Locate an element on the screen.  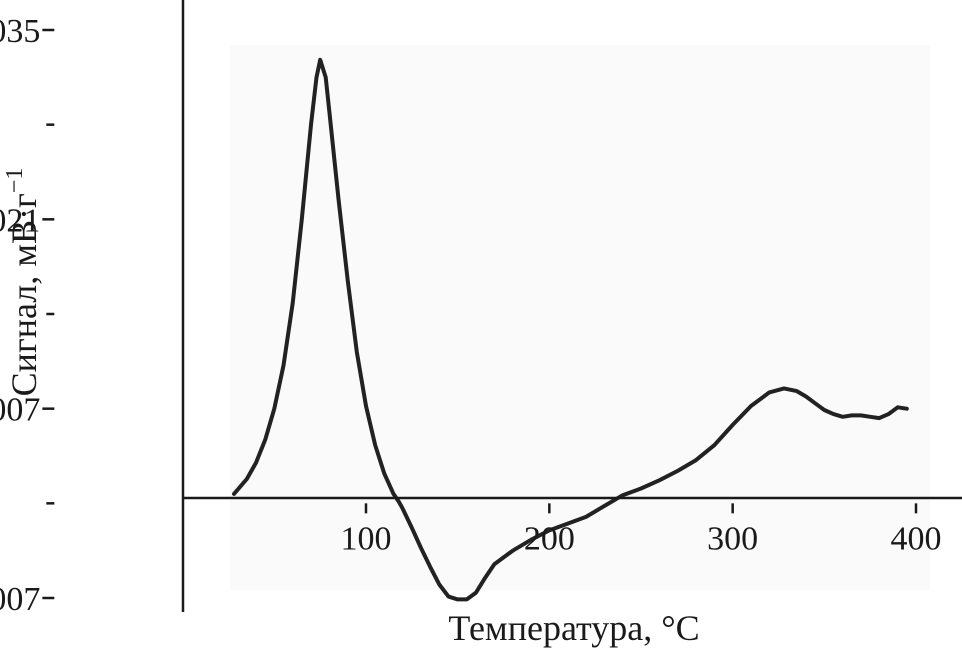
y-axis-title-group: Сигнал, мВ·г−1 is located at coordinates (23, 282).